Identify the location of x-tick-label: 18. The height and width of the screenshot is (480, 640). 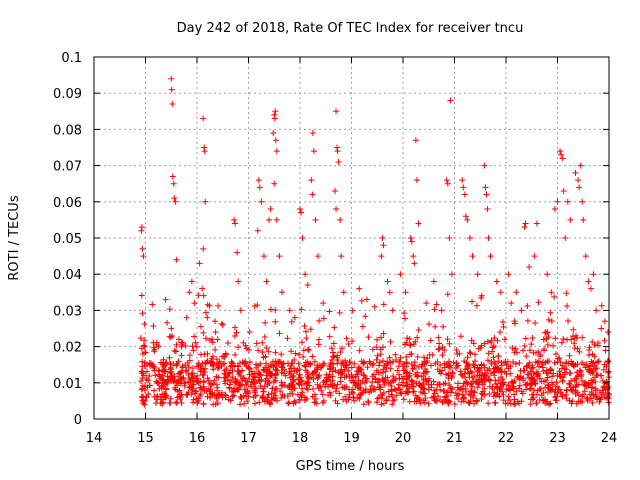
(300, 438).